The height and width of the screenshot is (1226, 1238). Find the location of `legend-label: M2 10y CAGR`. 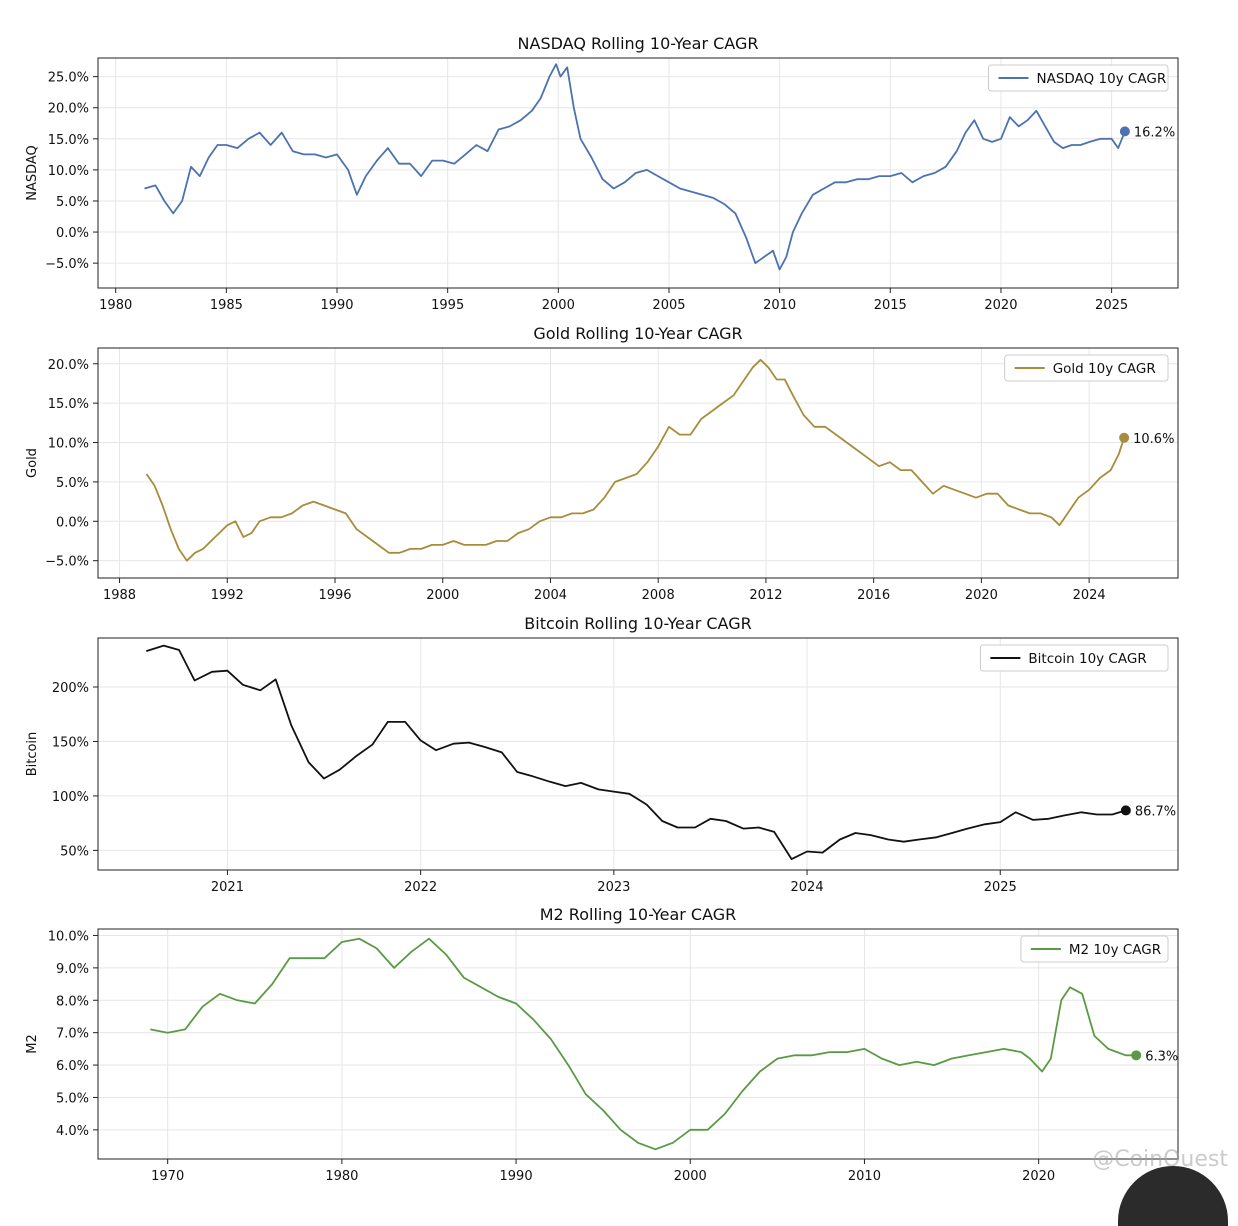

legend-label: M2 10y CAGR is located at coordinates (1115, 950).